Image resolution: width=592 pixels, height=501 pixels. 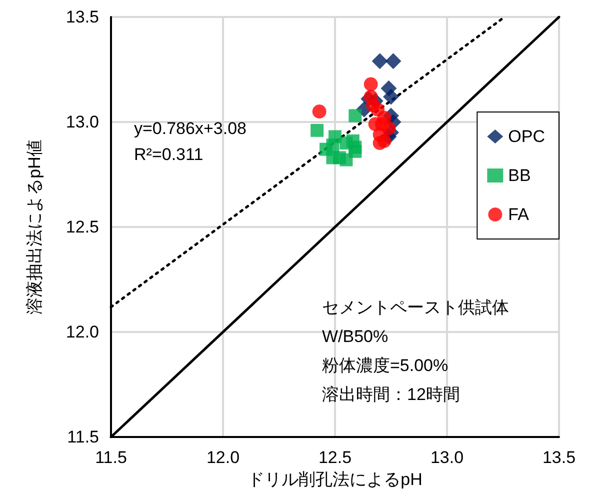 What do you see at coordinates (111, 457) in the screenshot?
I see `x-tick-label: 11.5` at bounding box center [111, 457].